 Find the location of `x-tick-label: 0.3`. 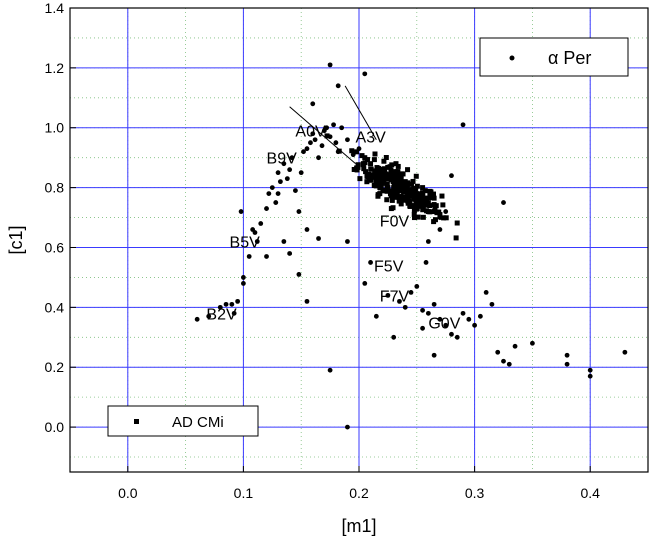

x-tick-label: 0.3 is located at coordinates (475, 493).